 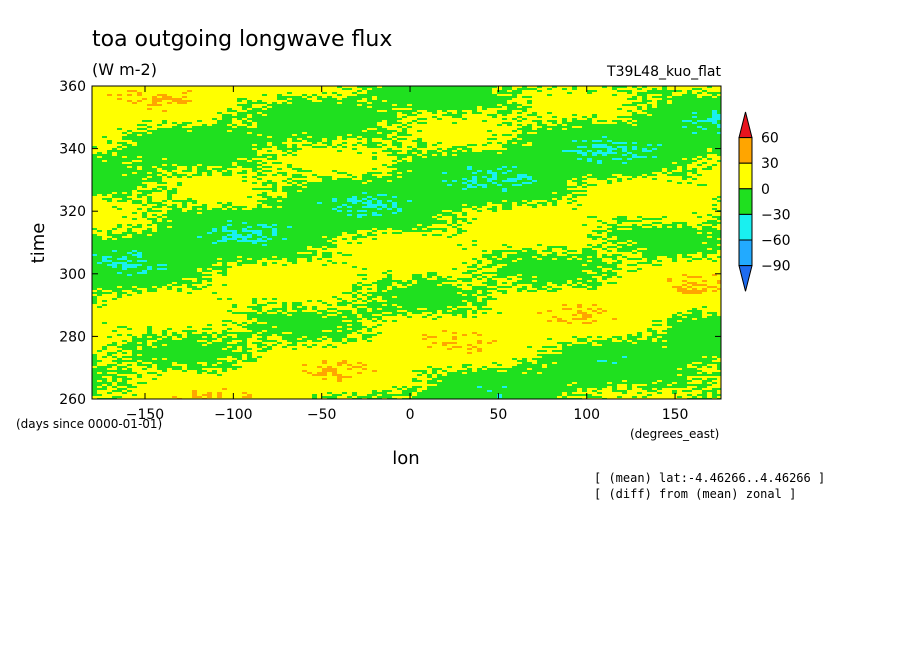 I want to click on note-mean-lat: [ (mean) lat:-4.46266..4.46266 ], so click(x=709, y=478).